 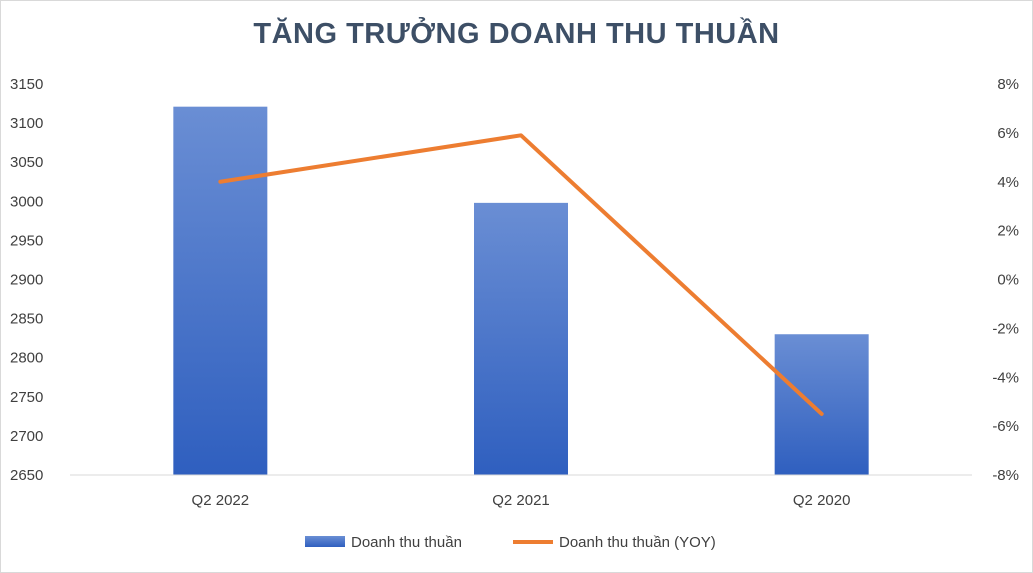 I want to click on x-tick-label: Q2 2021, so click(x=521, y=500).